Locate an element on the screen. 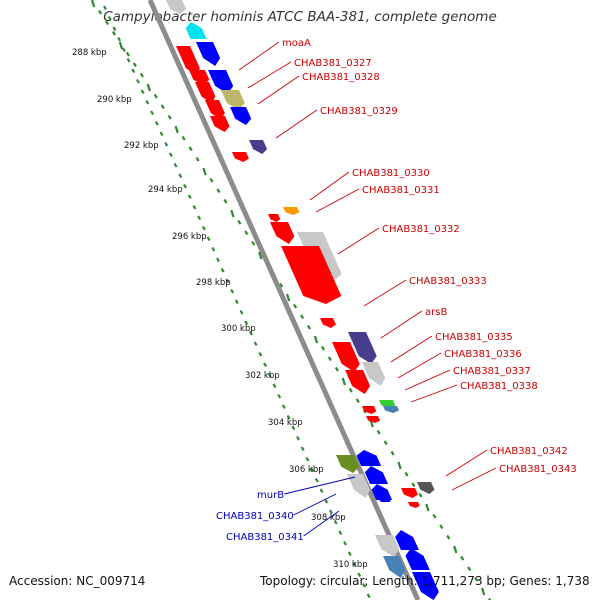  gene-label: CHAB381_0332 is located at coordinates (421, 229).